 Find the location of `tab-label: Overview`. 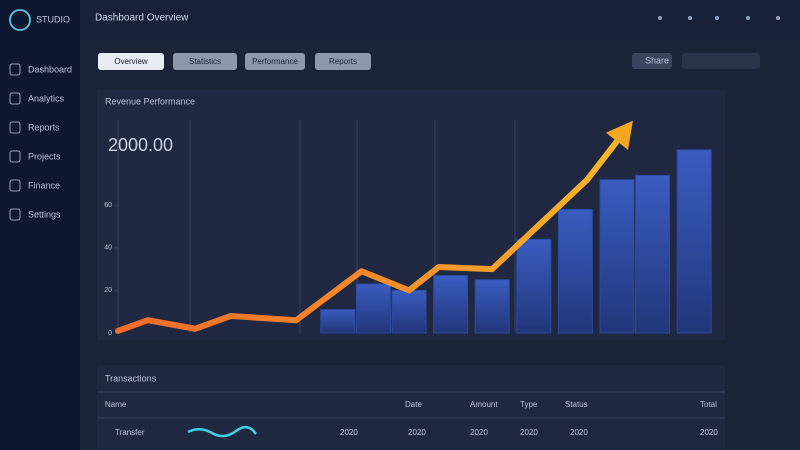

tab-label: Overview is located at coordinates (131, 61).